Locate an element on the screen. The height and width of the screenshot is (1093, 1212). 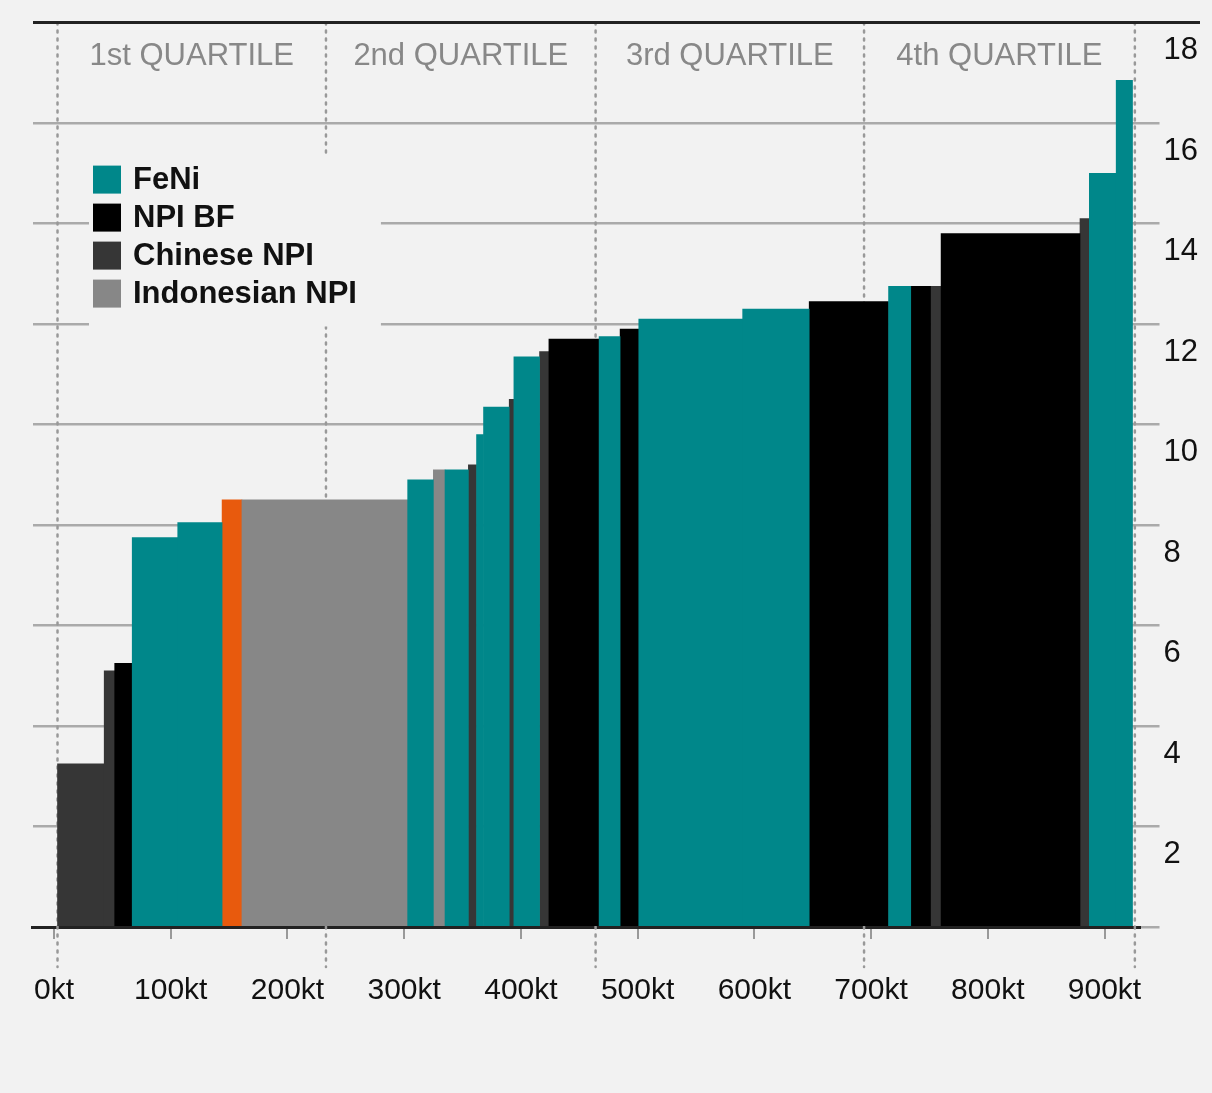
annotation: 3rd QUARTILE is located at coordinates (729, 55).